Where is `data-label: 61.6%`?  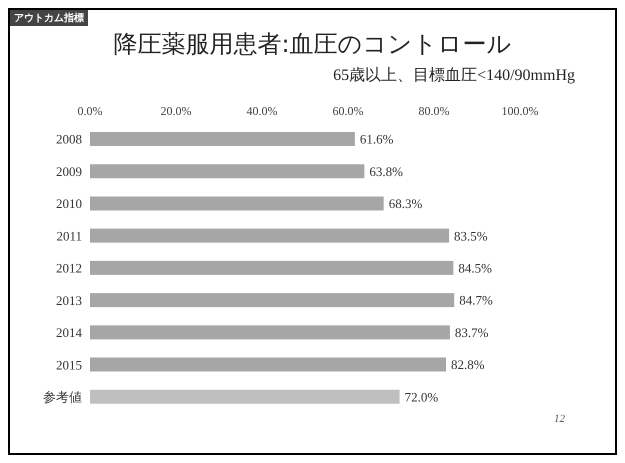 data-label: 61.6% is located at coordinates (377, 139).